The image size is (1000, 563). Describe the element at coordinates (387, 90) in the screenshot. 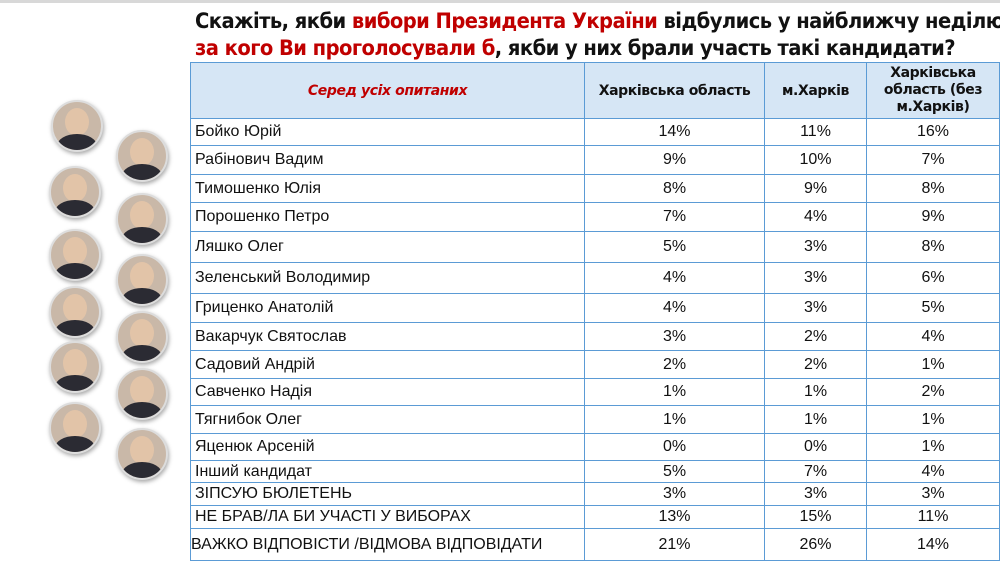

I see `header-all-respondents: Серед усіх опитаних` at that location.